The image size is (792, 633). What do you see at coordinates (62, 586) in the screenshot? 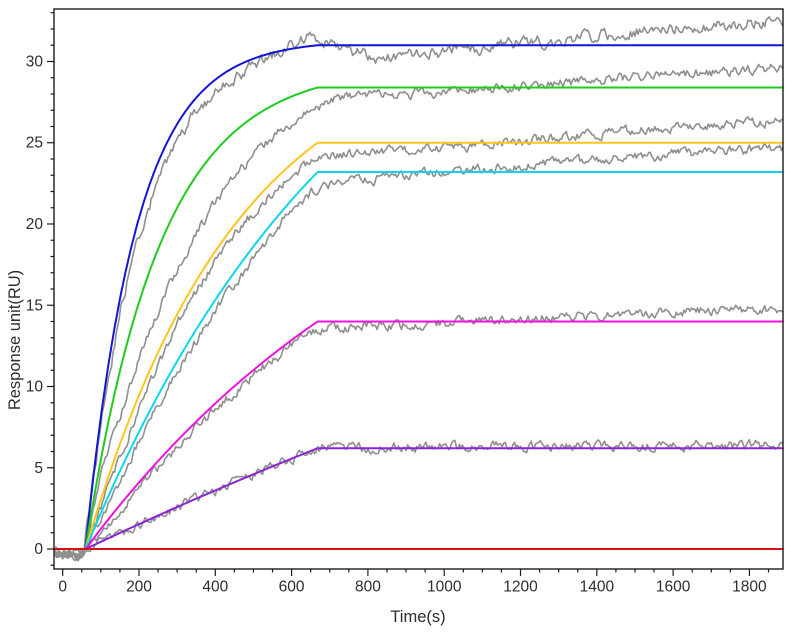
I see `x-tick-label: 0` at bounding box center [62, 586].